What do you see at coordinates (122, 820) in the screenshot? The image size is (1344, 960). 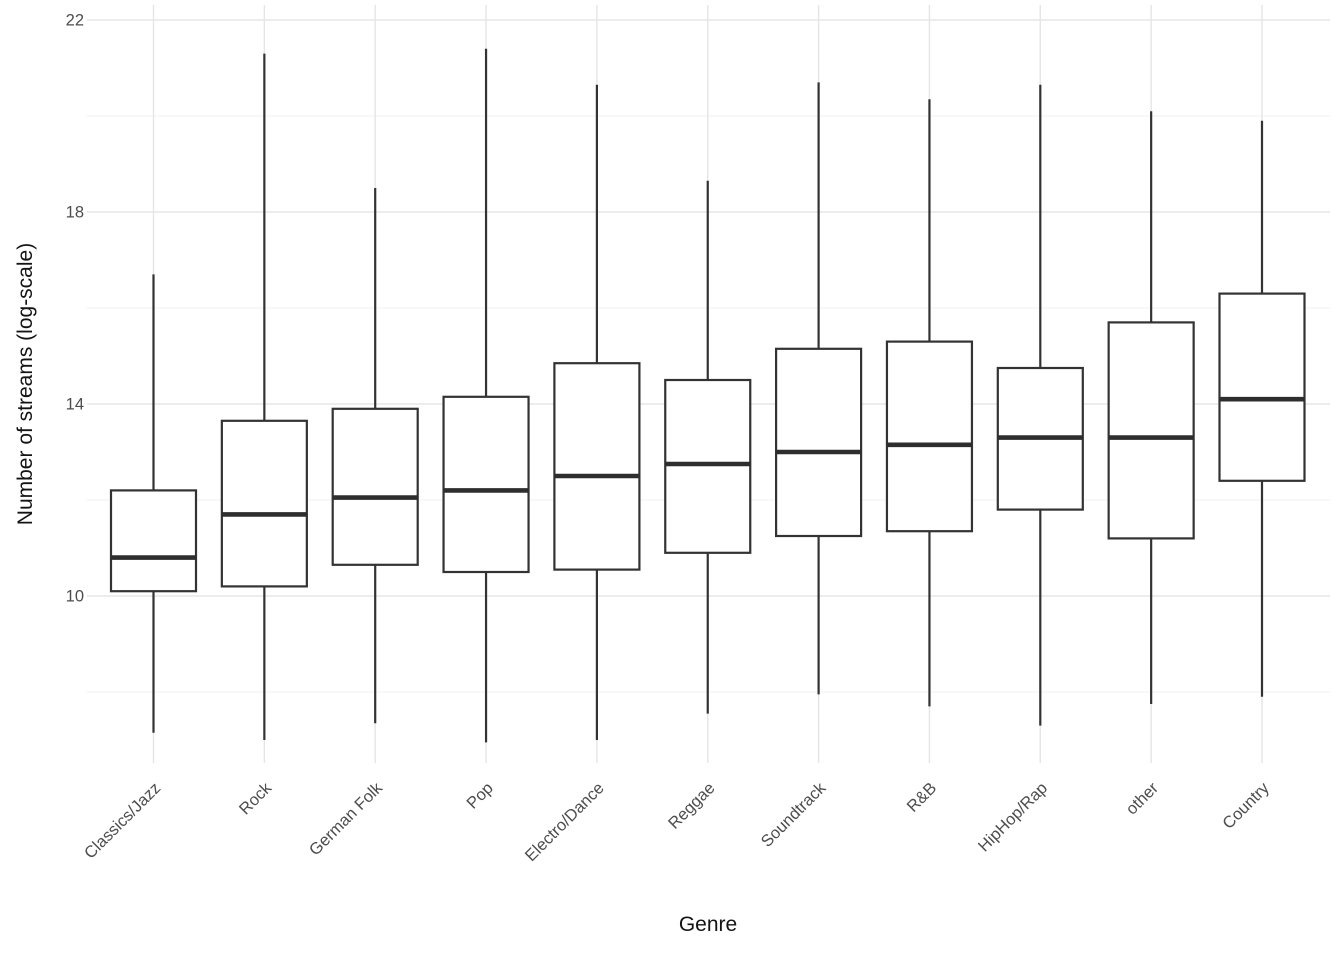 I see `x-tick-label: Classics/Jazz` at bounding box center [122, 820].